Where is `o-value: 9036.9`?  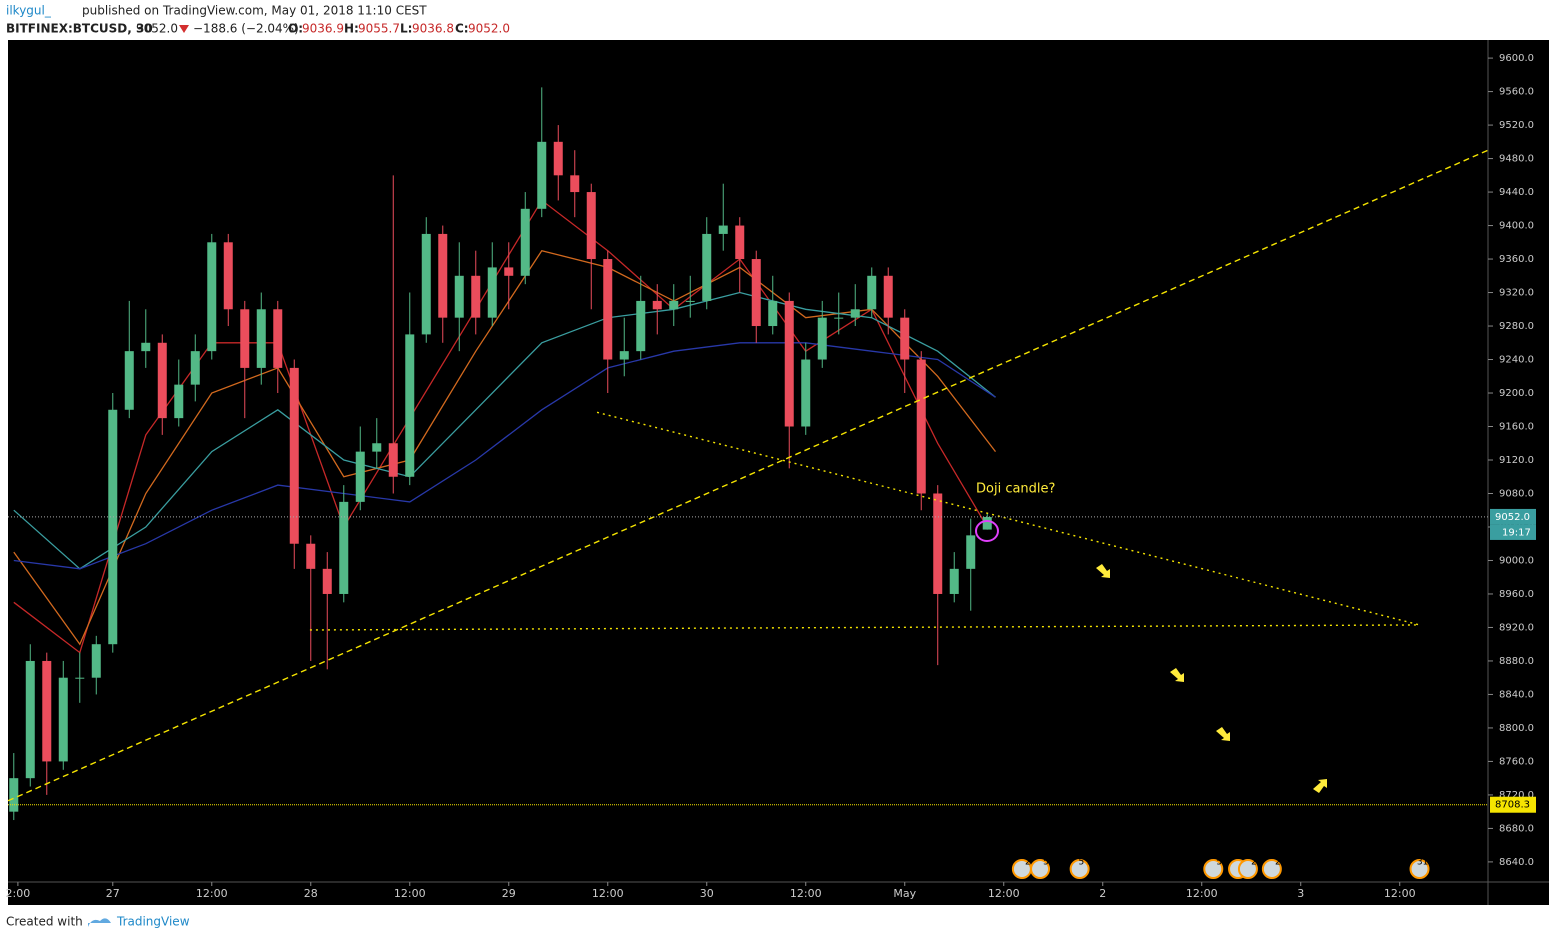
o-value: 9036.9 is located at coordinates (323, 29).